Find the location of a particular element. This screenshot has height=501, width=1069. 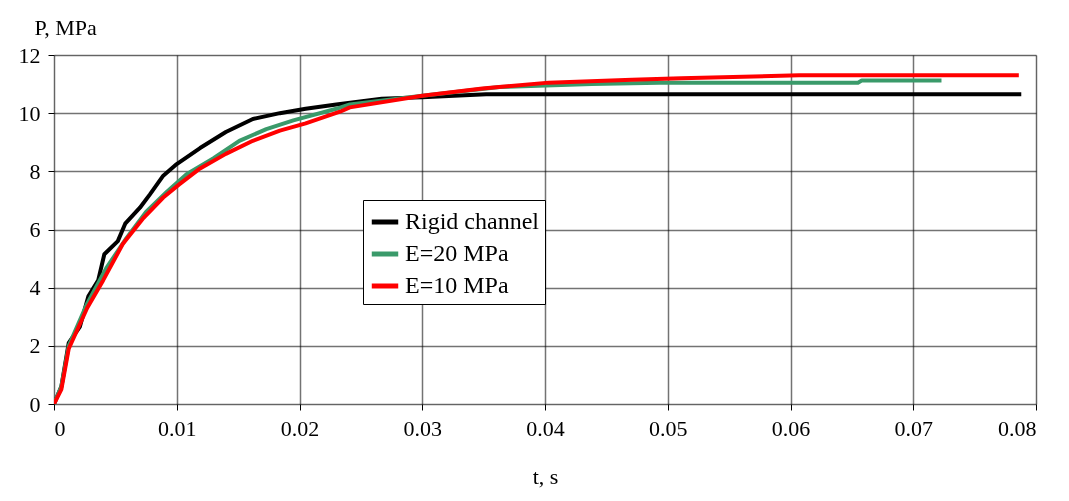

legend-label: E=10 MPa is located at coordinates (457, 285).